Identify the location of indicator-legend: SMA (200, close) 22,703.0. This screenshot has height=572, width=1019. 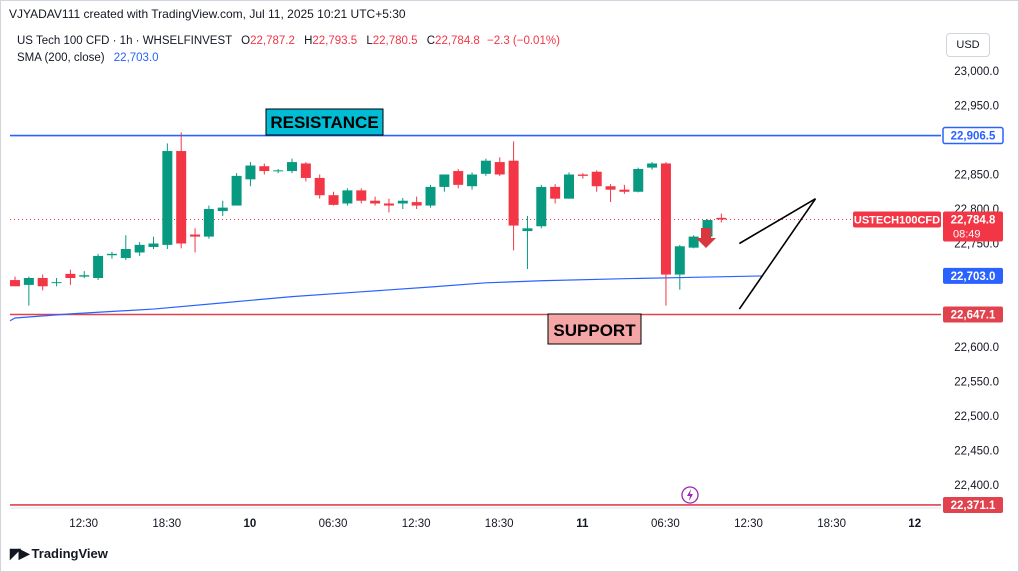
(88, 58).